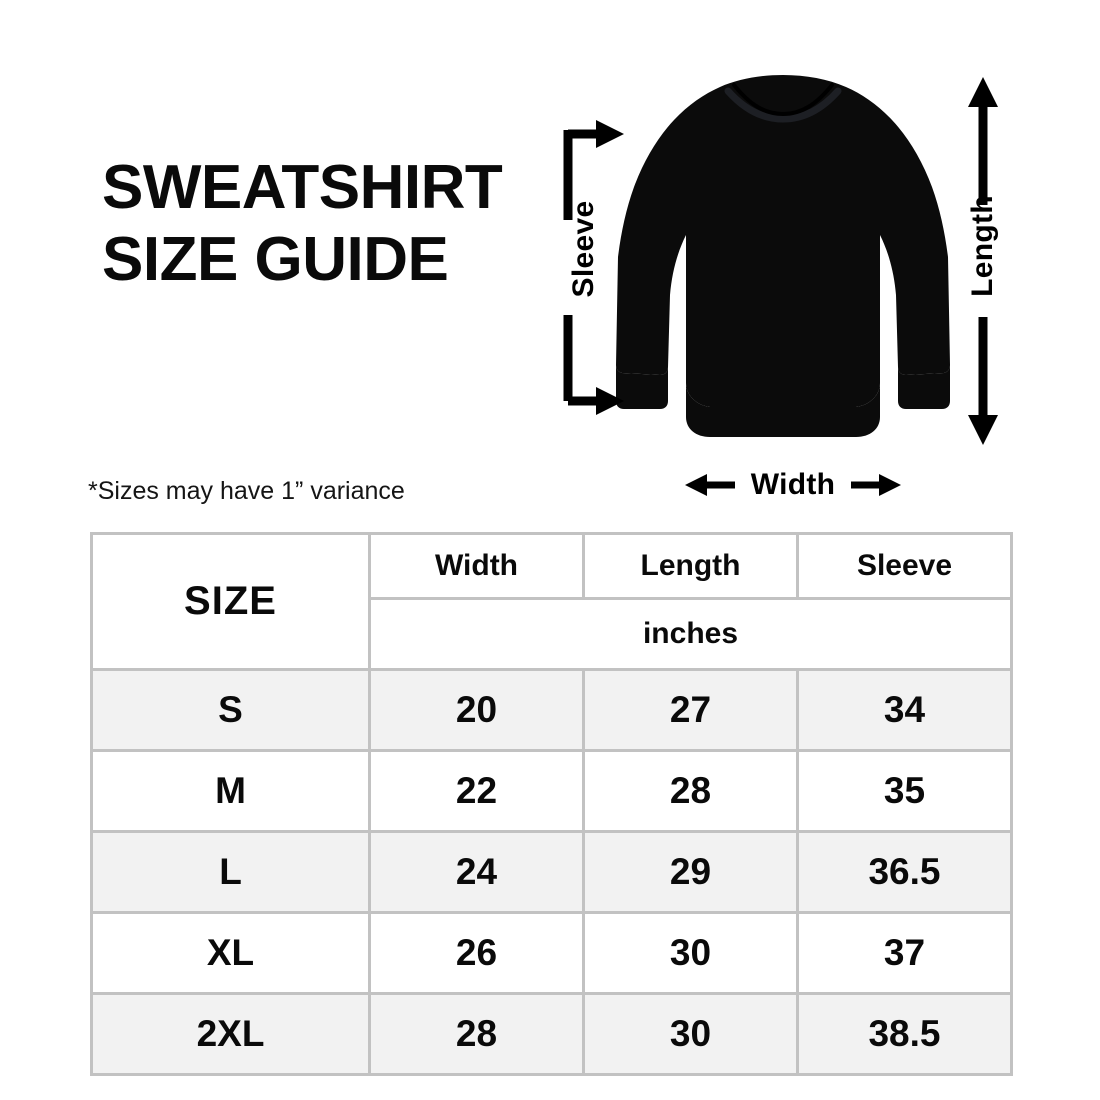 This screenshot has height=1100, width=1100. I want to click on length-measurement: Length, so click(983, 261).